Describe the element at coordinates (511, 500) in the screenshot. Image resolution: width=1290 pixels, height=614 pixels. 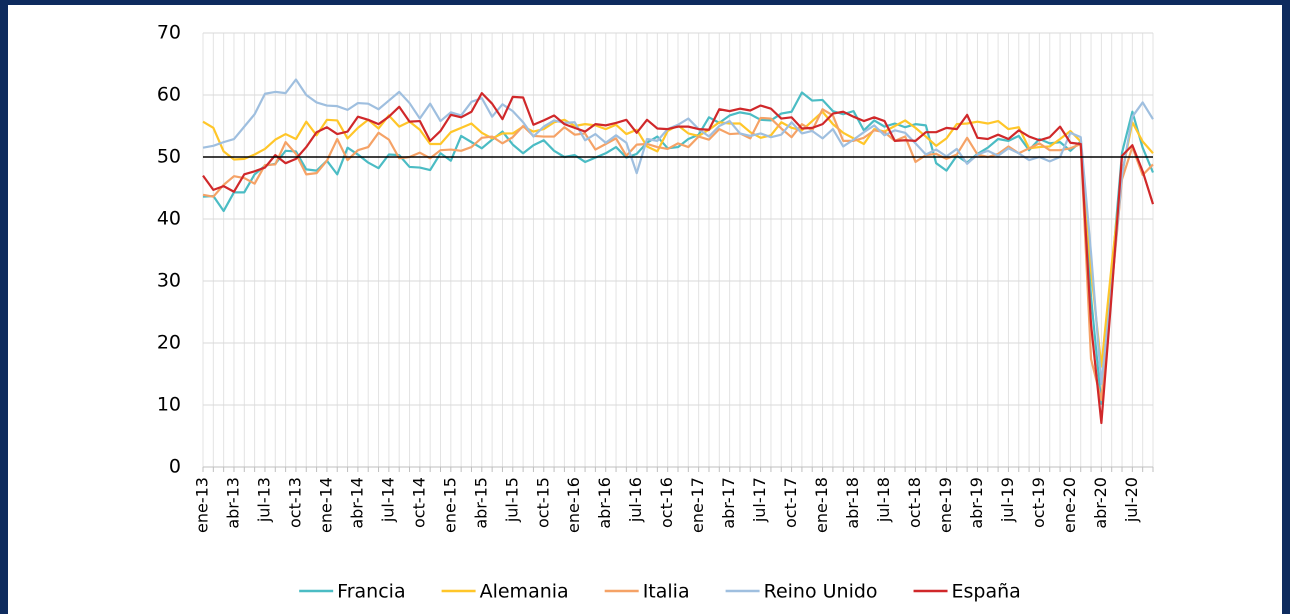
I see `x-tick-label: jul-15` at that location.